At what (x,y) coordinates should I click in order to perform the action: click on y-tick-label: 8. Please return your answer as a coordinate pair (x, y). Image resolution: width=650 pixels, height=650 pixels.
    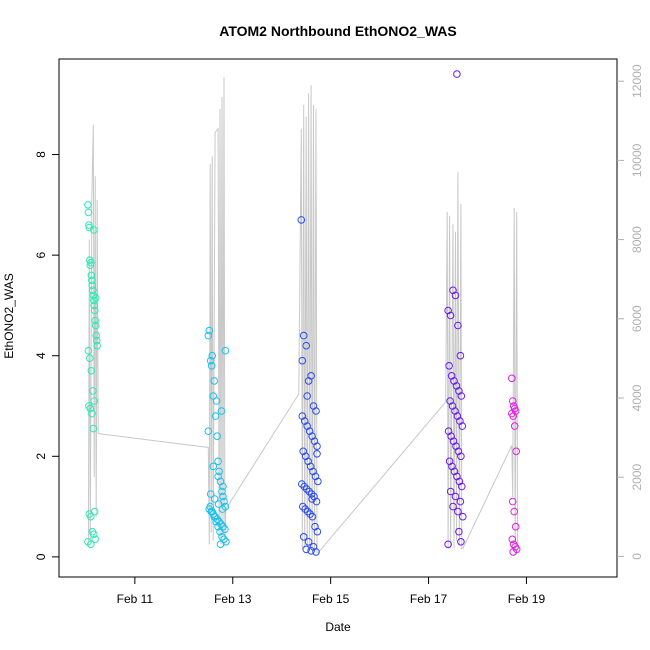
    Looking at the image, I should click on (41, 154).